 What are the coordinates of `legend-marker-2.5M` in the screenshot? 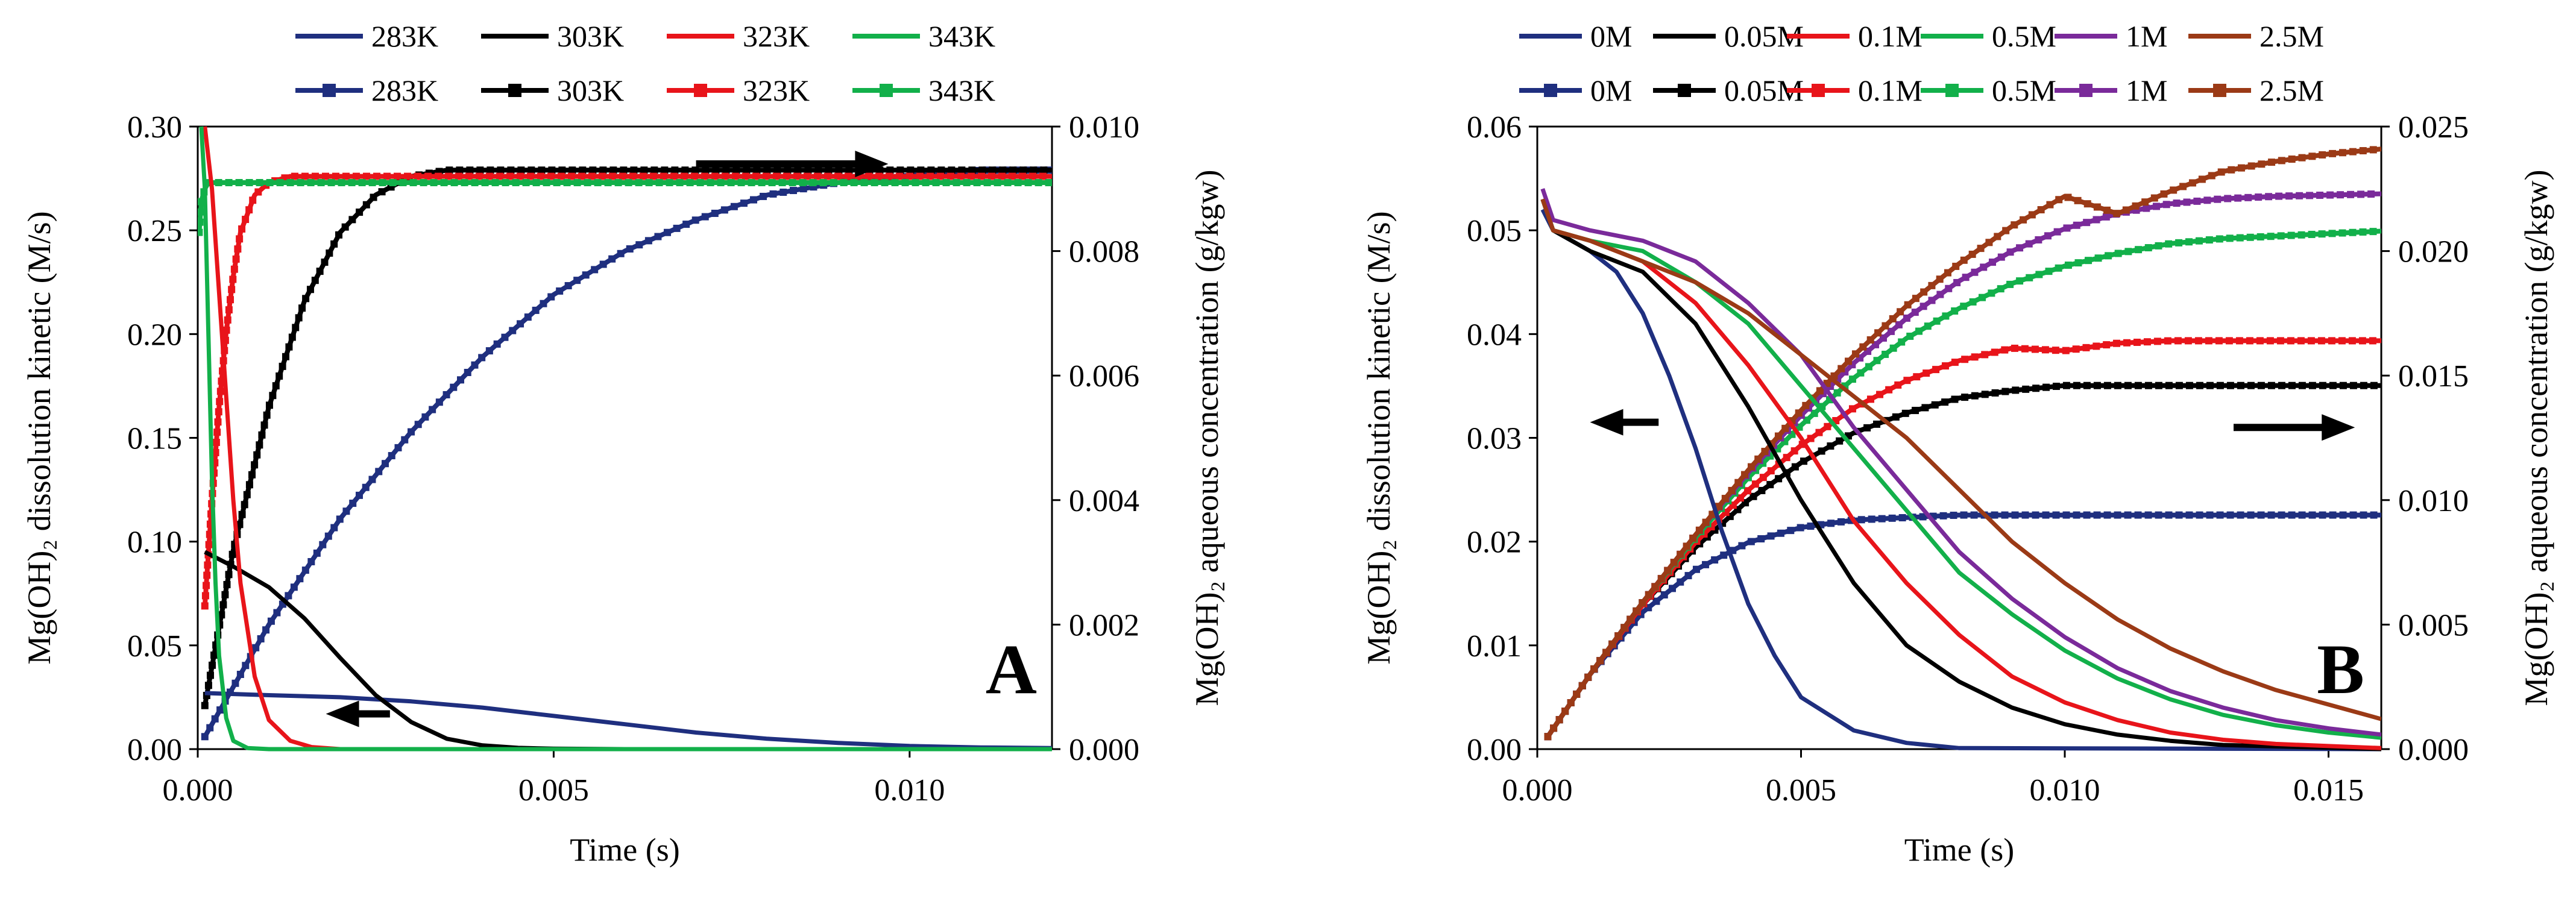 It's located at (2219, 90).